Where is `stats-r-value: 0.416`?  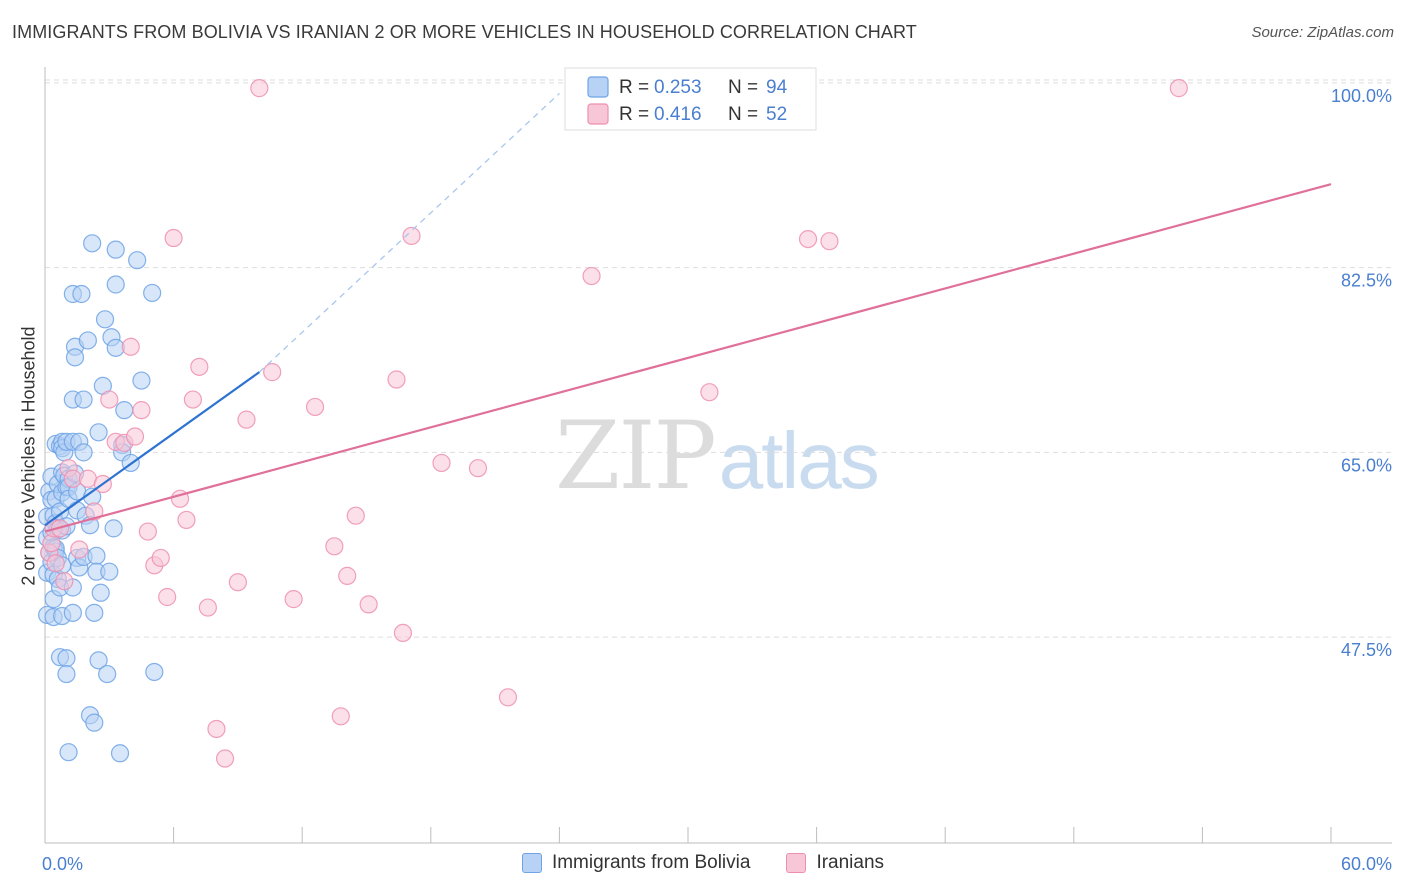 stats-r-value: 0.416 is located at coordinates (678, 114).